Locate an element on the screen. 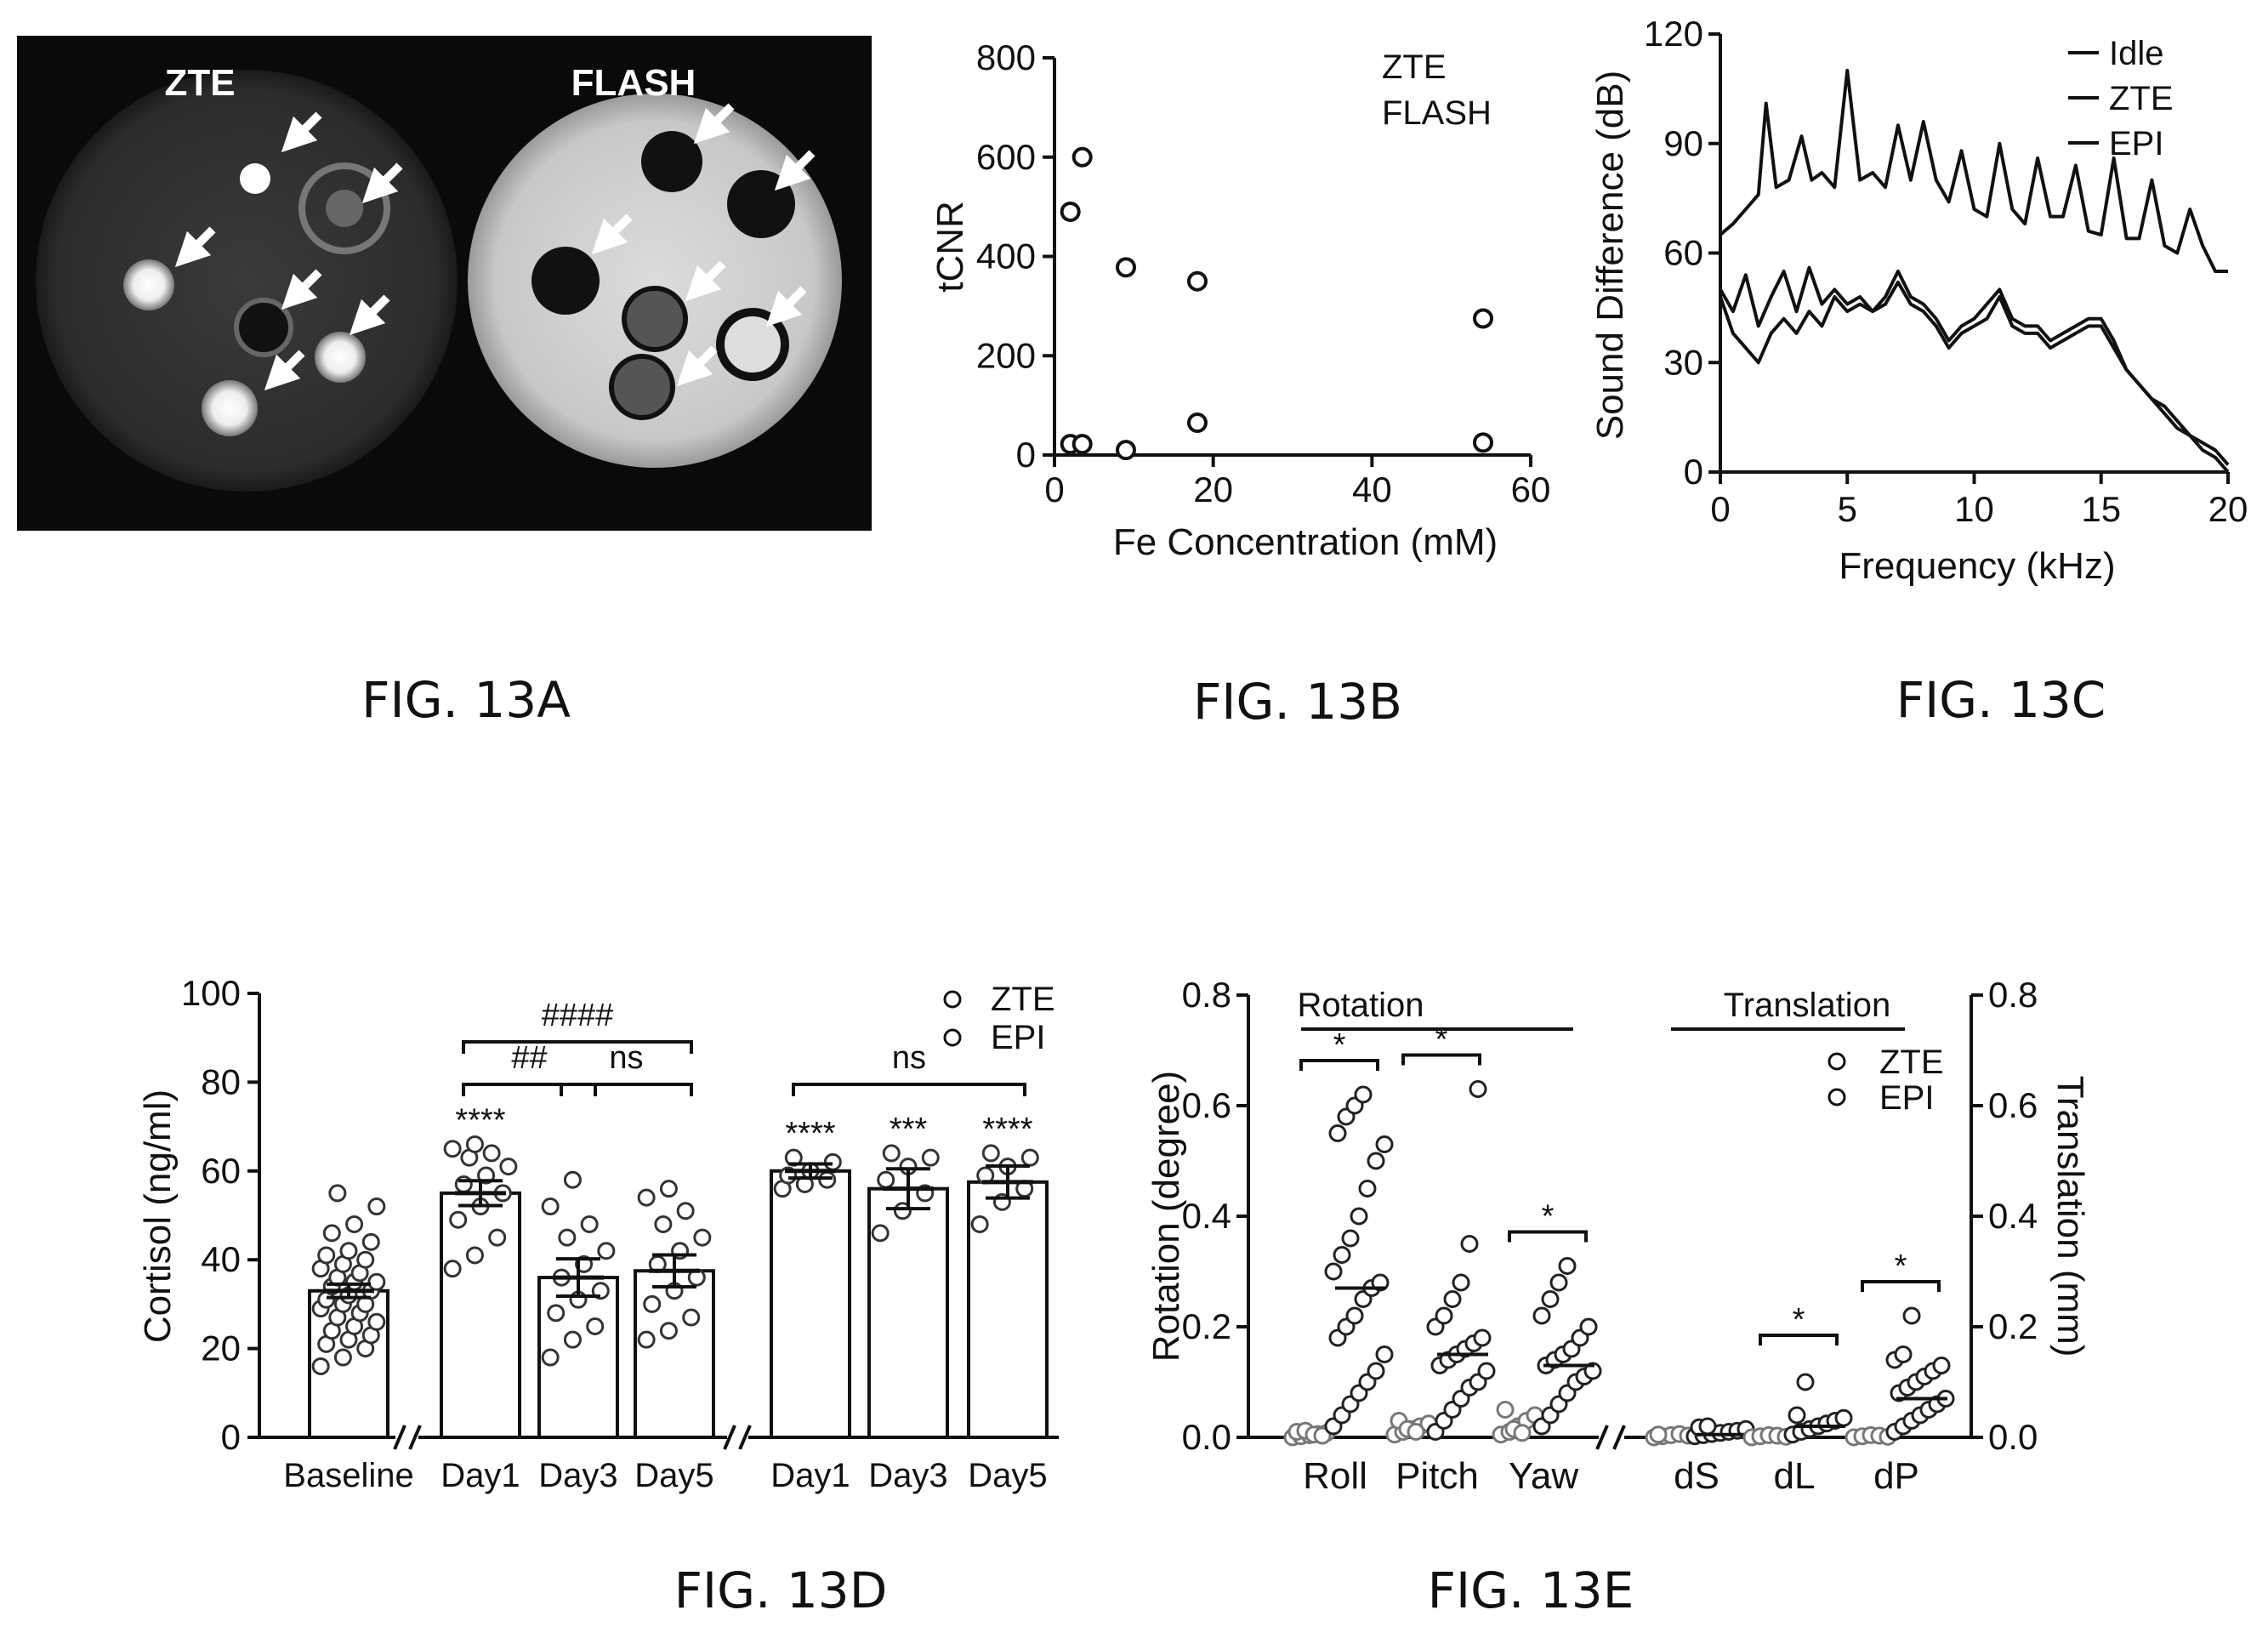 Image resolution: width=2268 pixels, height=1627 pixels. d-significance-label: **** is located at coordinates (1007, 1129).